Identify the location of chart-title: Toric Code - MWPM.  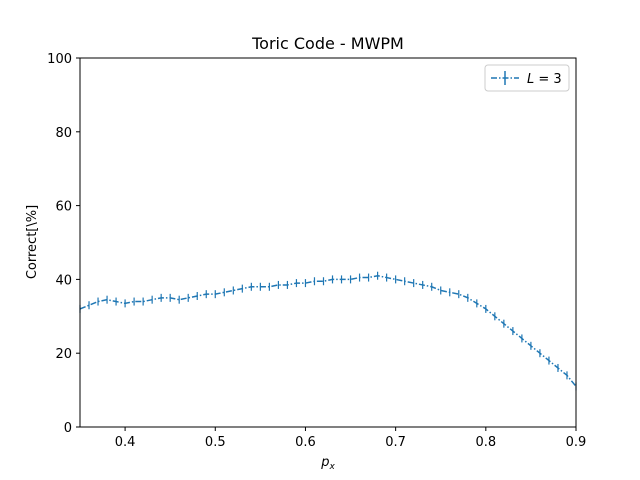
(327, 43).